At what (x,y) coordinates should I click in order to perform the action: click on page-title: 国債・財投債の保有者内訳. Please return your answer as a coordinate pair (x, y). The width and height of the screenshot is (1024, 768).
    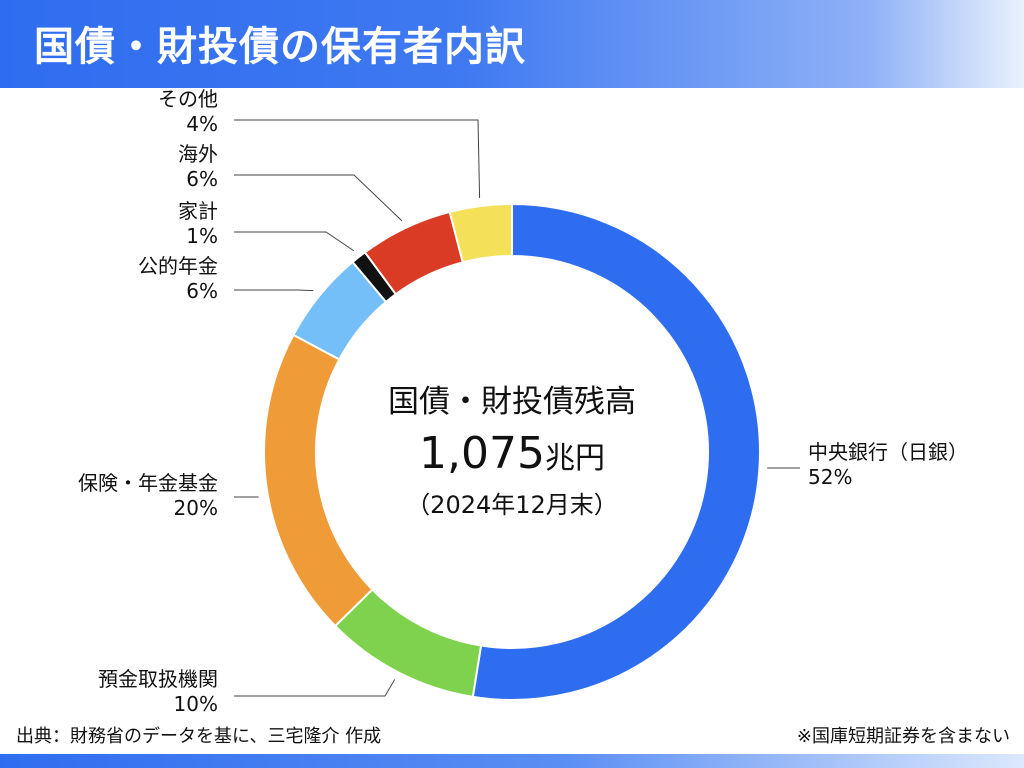
    Looking at the image, I should click on (280, 47).